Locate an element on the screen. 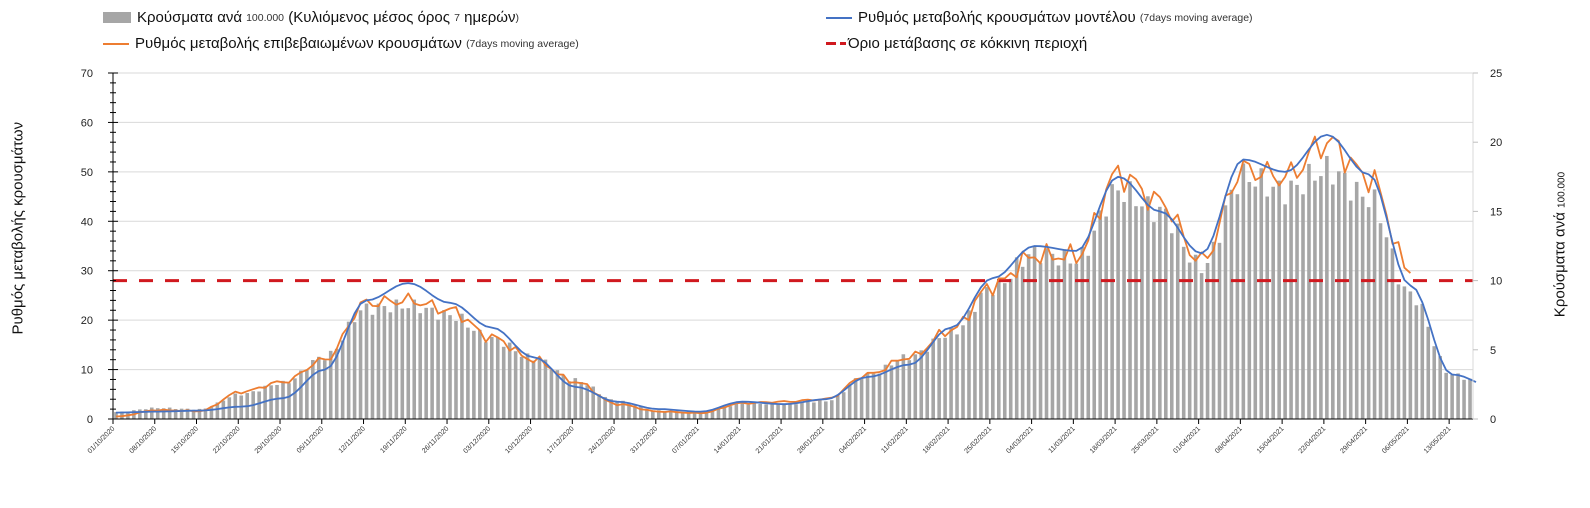 This screenshot has height=508, width=1590. x-tick-label: 15/04/2021 is located at coordinates (1271, 440).